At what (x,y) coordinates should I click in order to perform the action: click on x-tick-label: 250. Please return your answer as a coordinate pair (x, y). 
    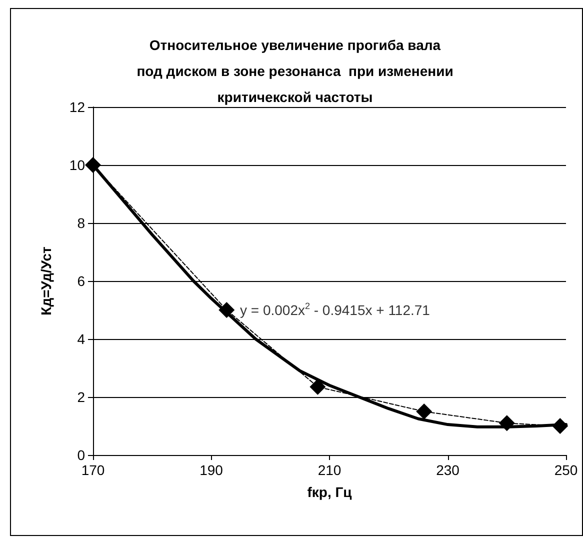
    Looking at the image, I should click on (566, 470).